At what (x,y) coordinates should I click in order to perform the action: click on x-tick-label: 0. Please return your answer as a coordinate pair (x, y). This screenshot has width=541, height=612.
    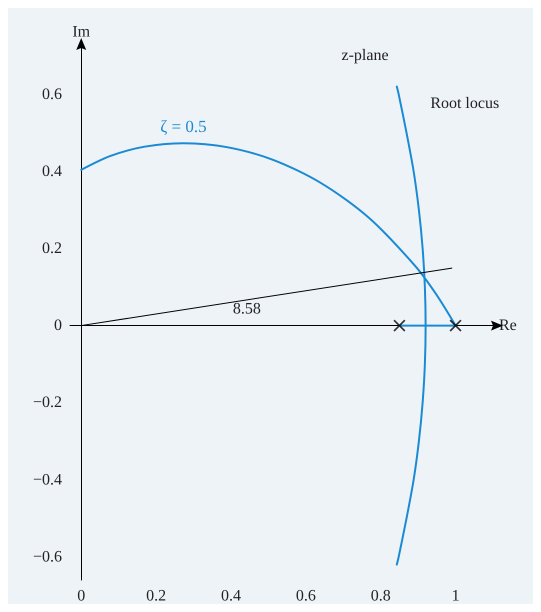
    Looking at the image, I should click on (81, 596).